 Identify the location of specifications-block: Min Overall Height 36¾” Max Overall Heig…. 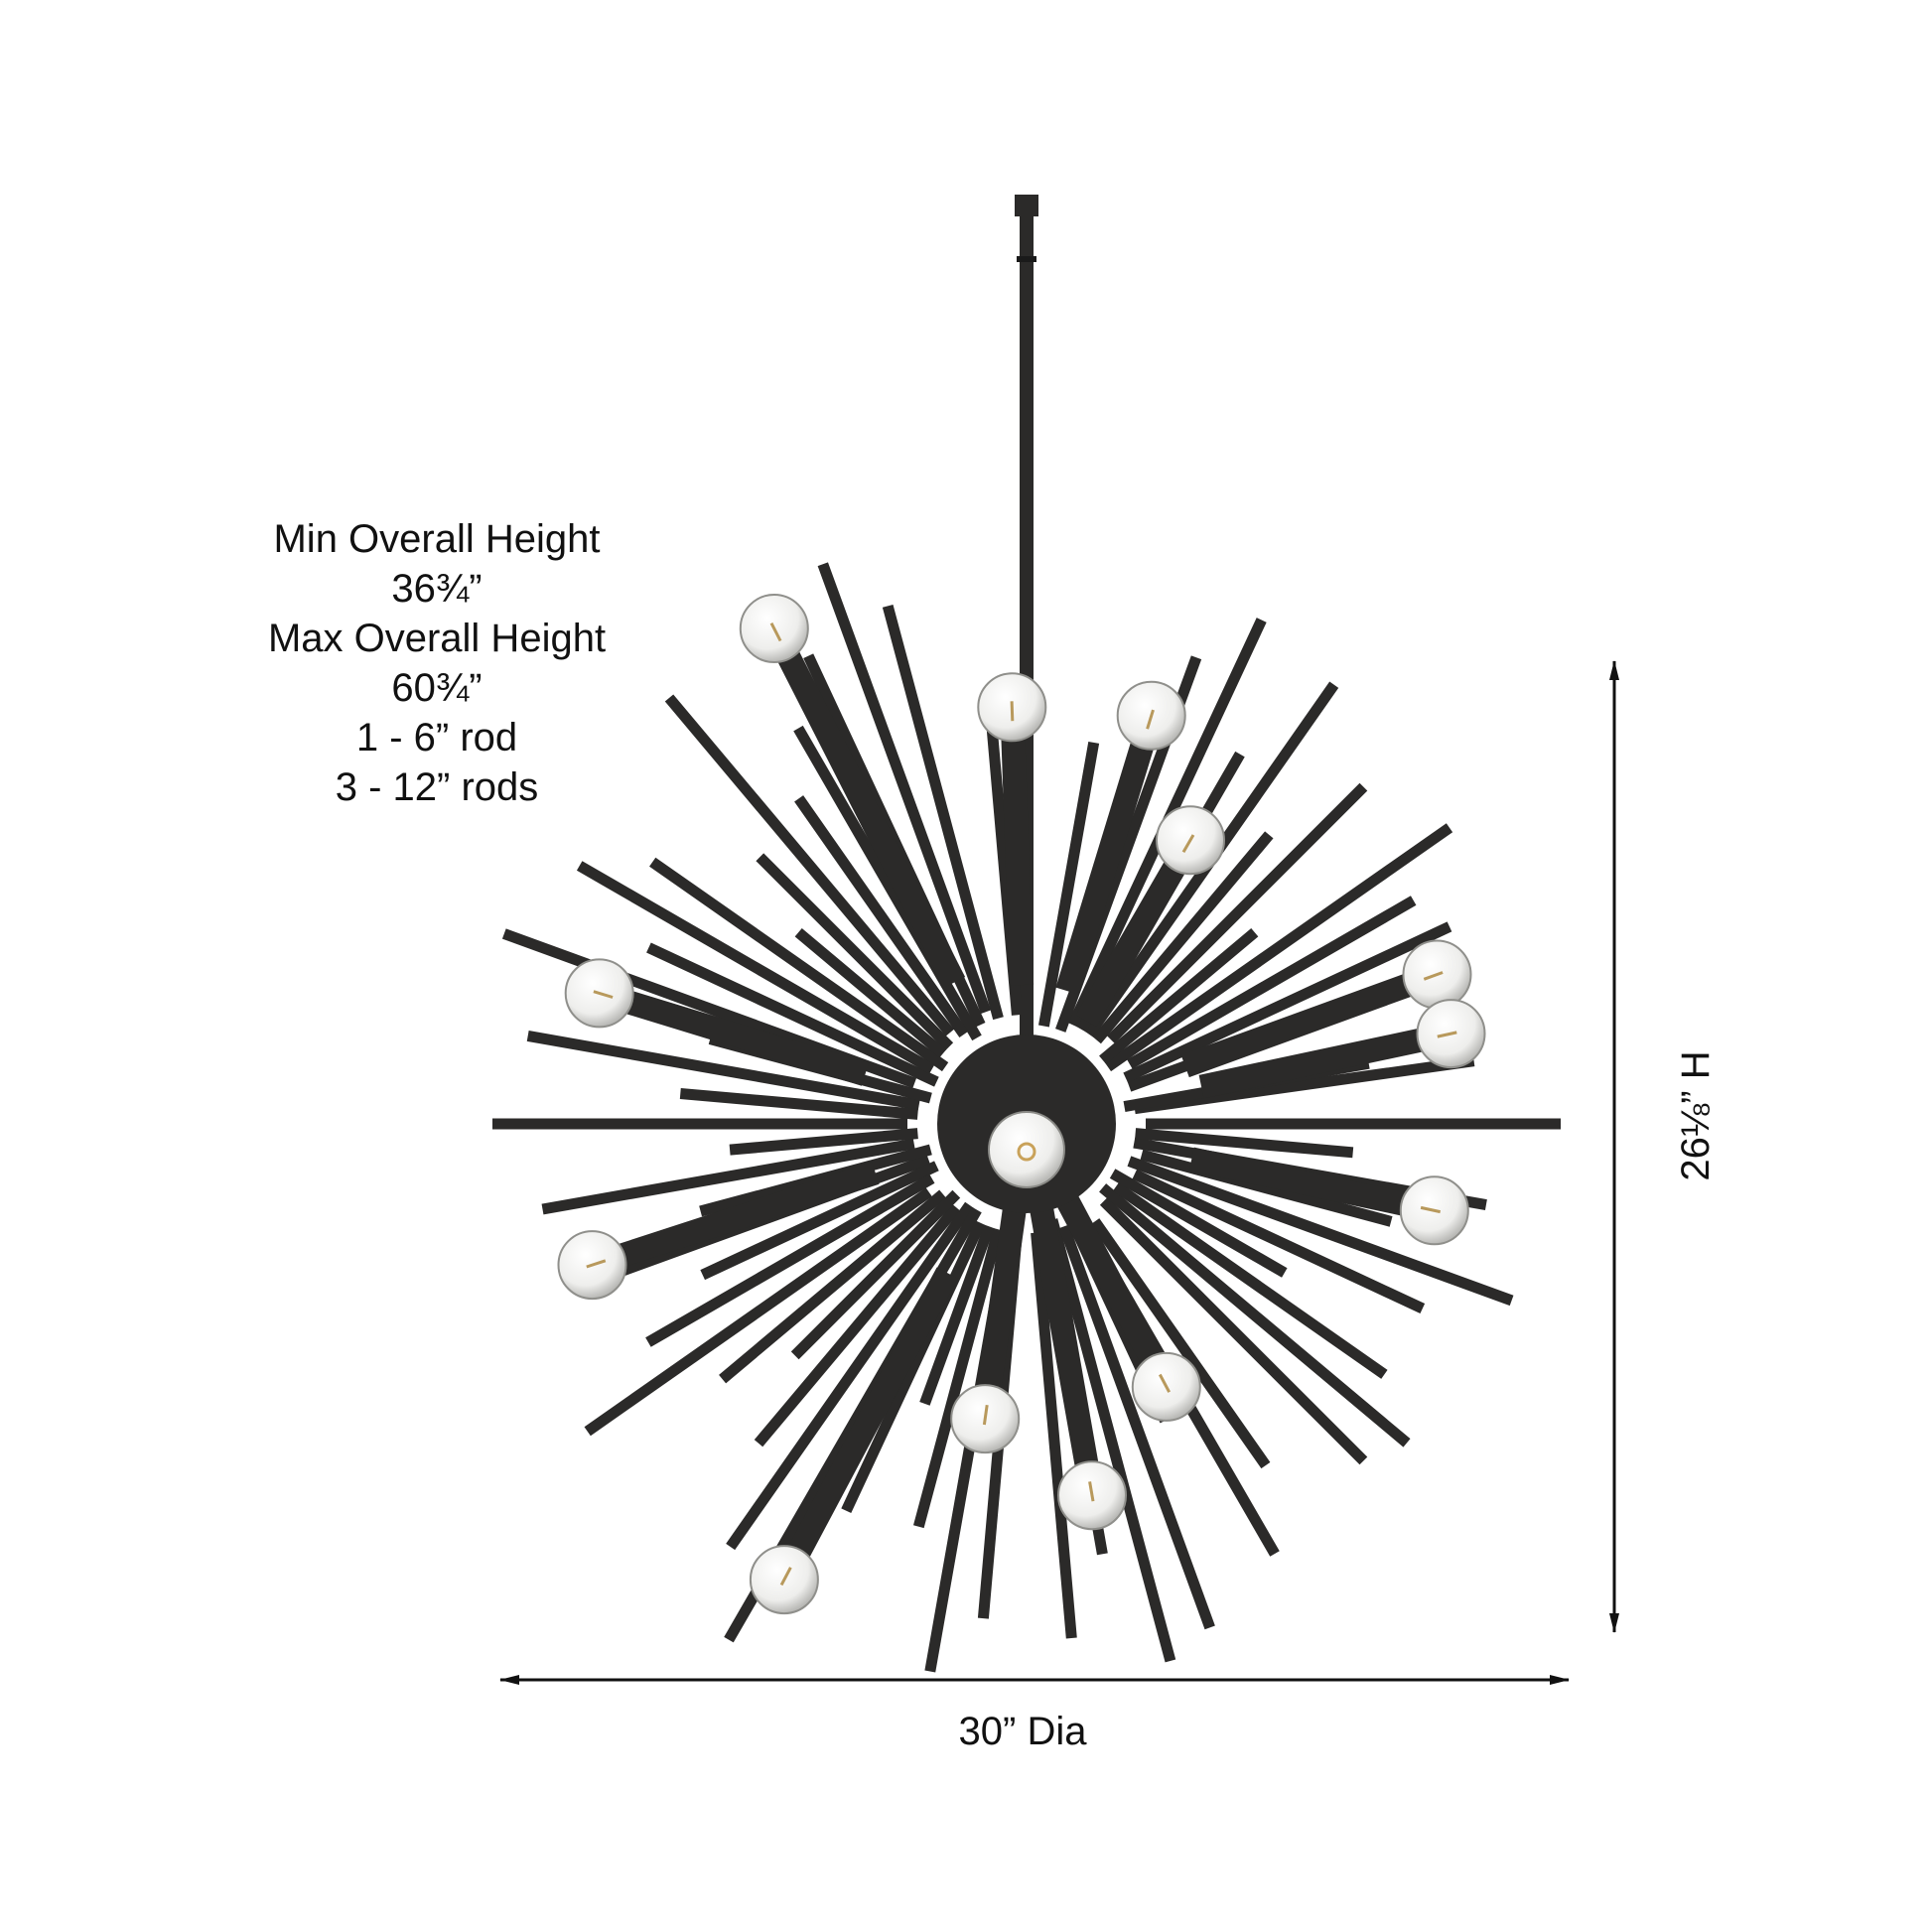
(436, 663).